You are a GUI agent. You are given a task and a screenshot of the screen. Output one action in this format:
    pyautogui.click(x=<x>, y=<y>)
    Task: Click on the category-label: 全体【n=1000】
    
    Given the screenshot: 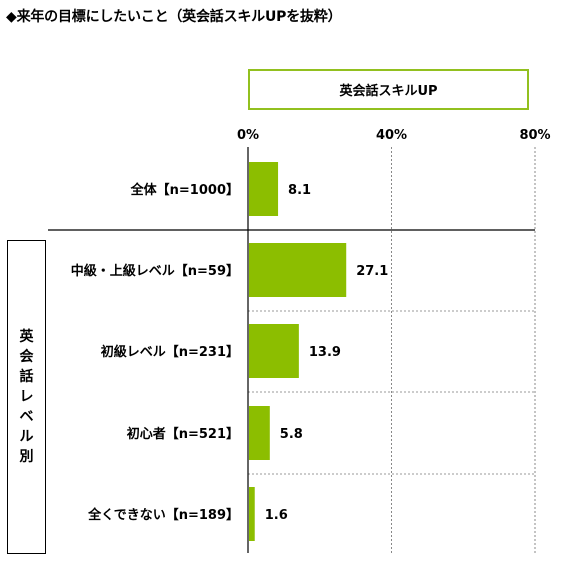 What is the action you would take?
    pyautogui.click(x=184, y=190)
    